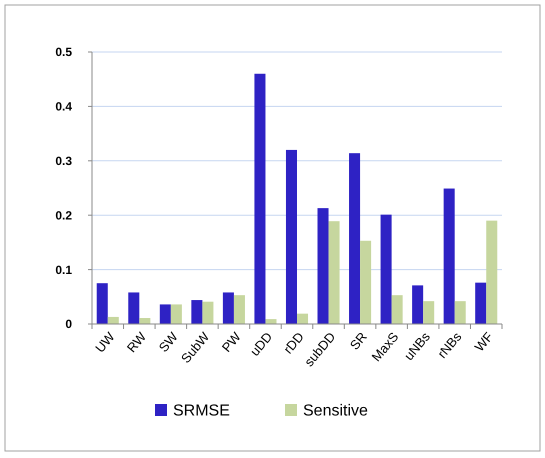 This screenshot has height=458, width=545. Describe the element at coordinates (293, 343) in the screenshot. I see `x-tick-label: rDD` at that location.